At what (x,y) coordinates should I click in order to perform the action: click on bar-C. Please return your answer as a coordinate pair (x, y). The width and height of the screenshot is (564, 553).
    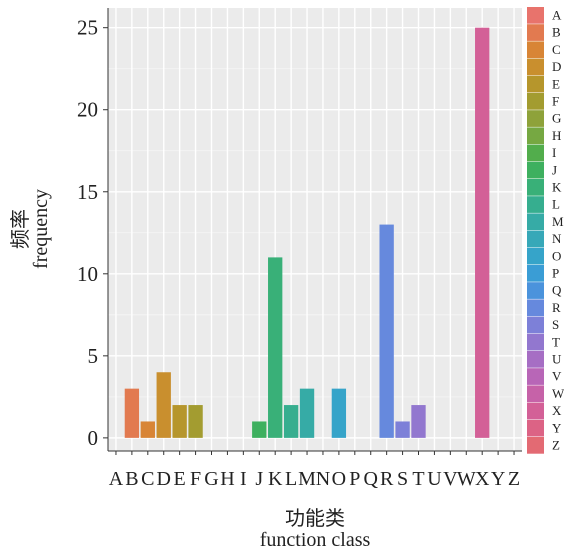
    Looking at the image, I should click on (147, 429).